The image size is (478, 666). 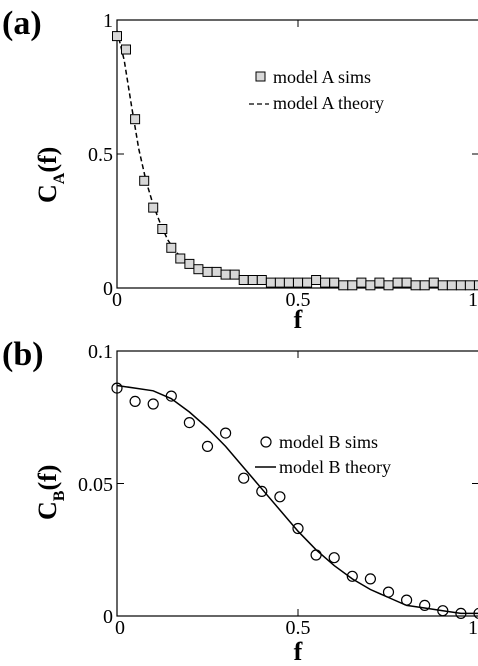 I want to click on panel-b-legend: model B sims model B theory, so click(x=323, y=454).